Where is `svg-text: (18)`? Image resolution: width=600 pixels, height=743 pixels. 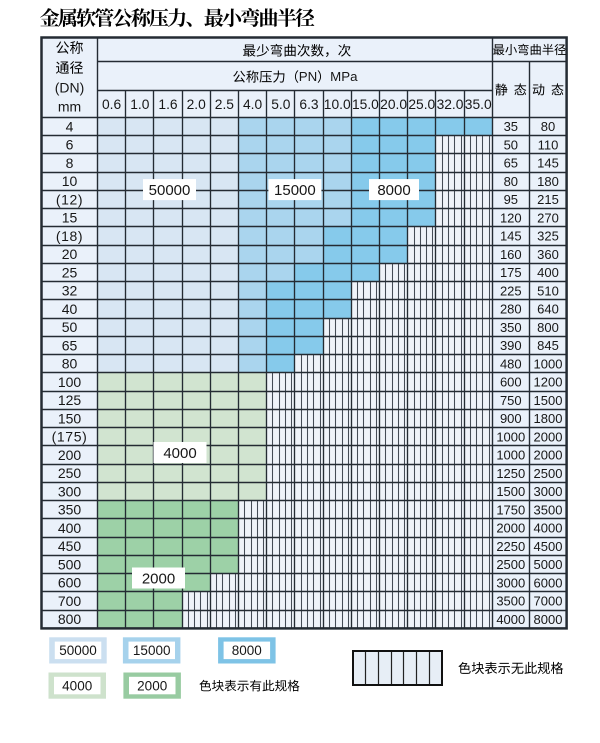 svg-text: (18) is located at coordinates (69, 236).